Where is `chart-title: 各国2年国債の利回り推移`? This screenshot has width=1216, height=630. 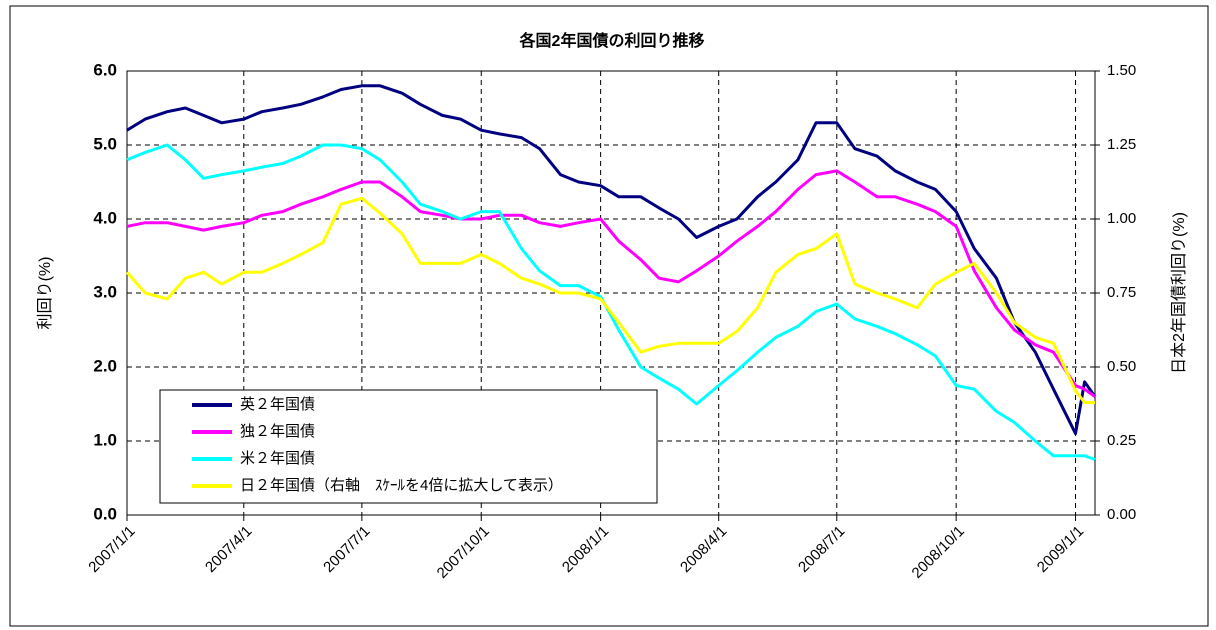 chart-title: 各国2年国債の利回り推移 is located at coordinates (612, 40).